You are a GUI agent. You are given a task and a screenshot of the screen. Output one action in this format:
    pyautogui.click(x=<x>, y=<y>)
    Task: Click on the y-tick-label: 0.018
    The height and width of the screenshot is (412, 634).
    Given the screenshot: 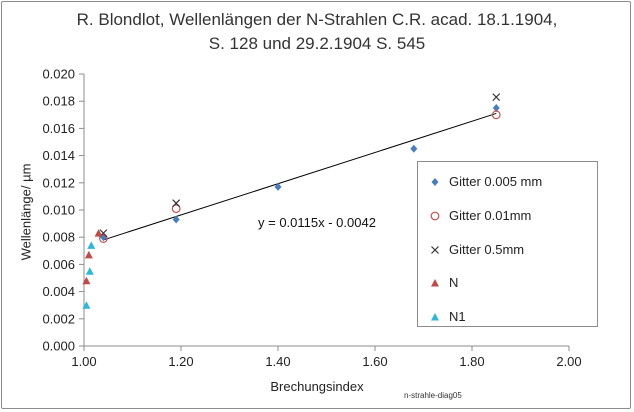 What is the action you would take?
    pyautogui.click(x=58, y=101)
    